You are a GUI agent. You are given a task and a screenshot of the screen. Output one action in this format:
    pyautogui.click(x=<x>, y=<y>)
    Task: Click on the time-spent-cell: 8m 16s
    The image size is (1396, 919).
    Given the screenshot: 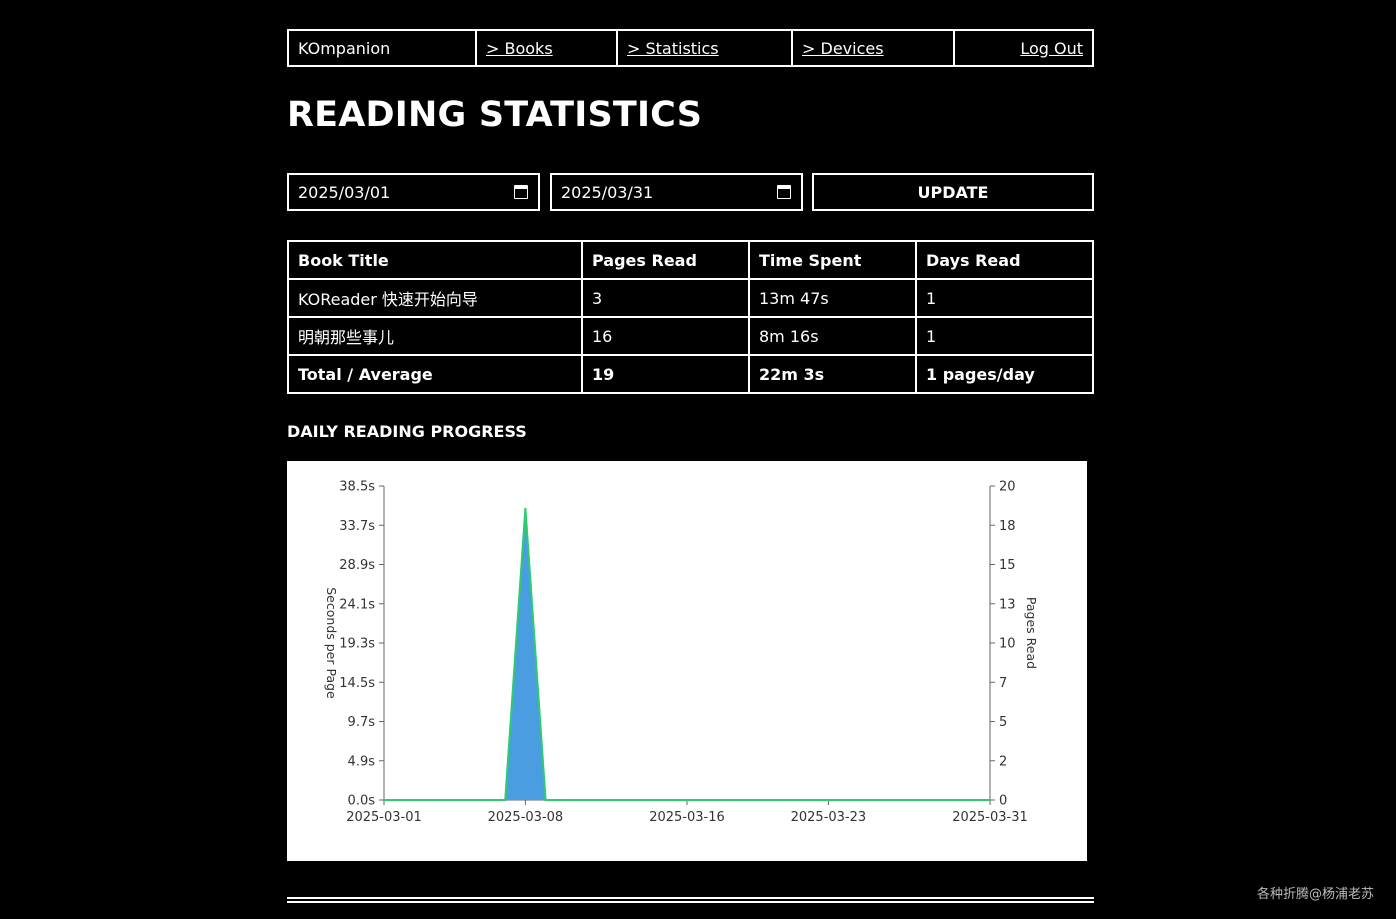 What is the action you would take?
    pyautogui.click(x=832, y=336)
    